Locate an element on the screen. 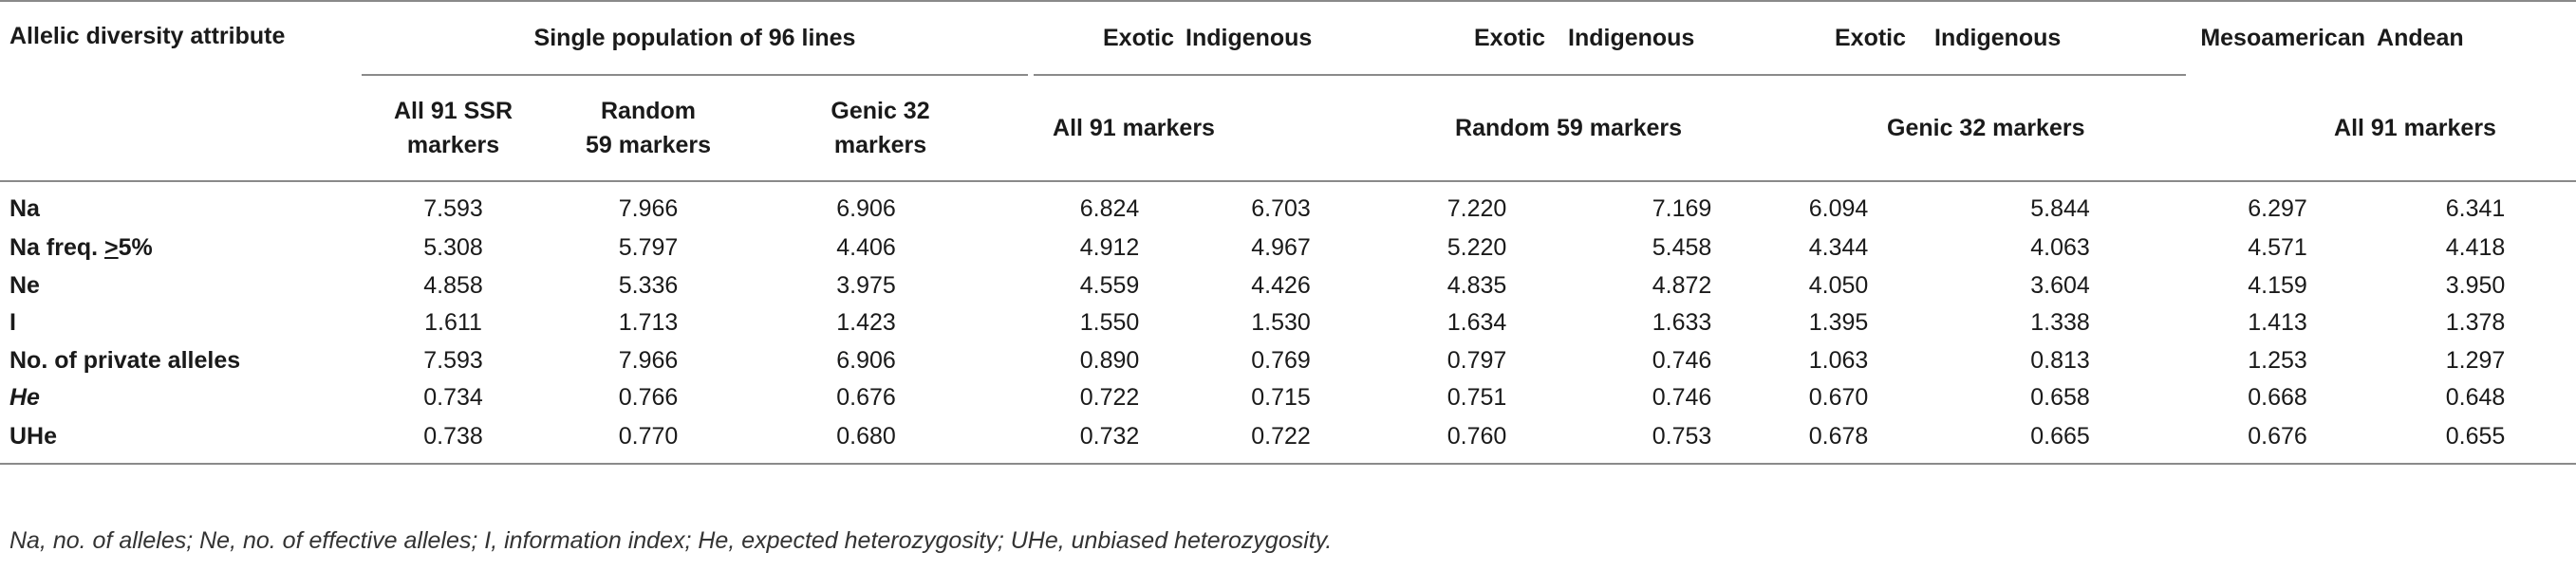 The width and height of the screenshot is (2576, 570). row-label: UHe is located at coordinates (178, 440).